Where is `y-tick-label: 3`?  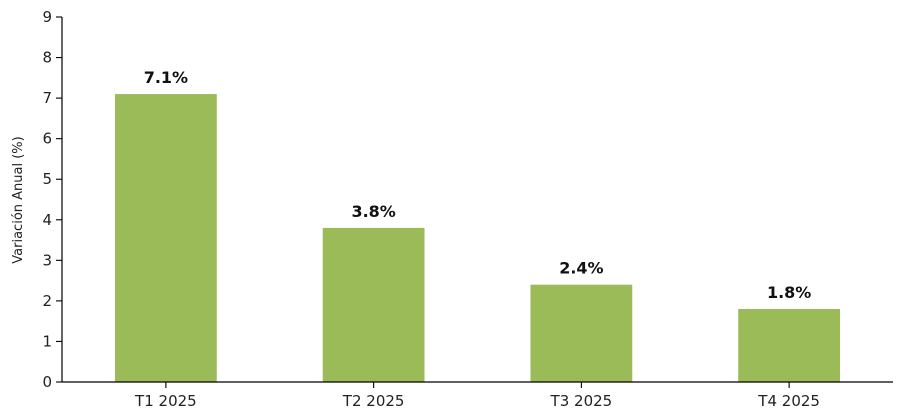 y-tick-label: 3 is located at coordinates (47, 260).